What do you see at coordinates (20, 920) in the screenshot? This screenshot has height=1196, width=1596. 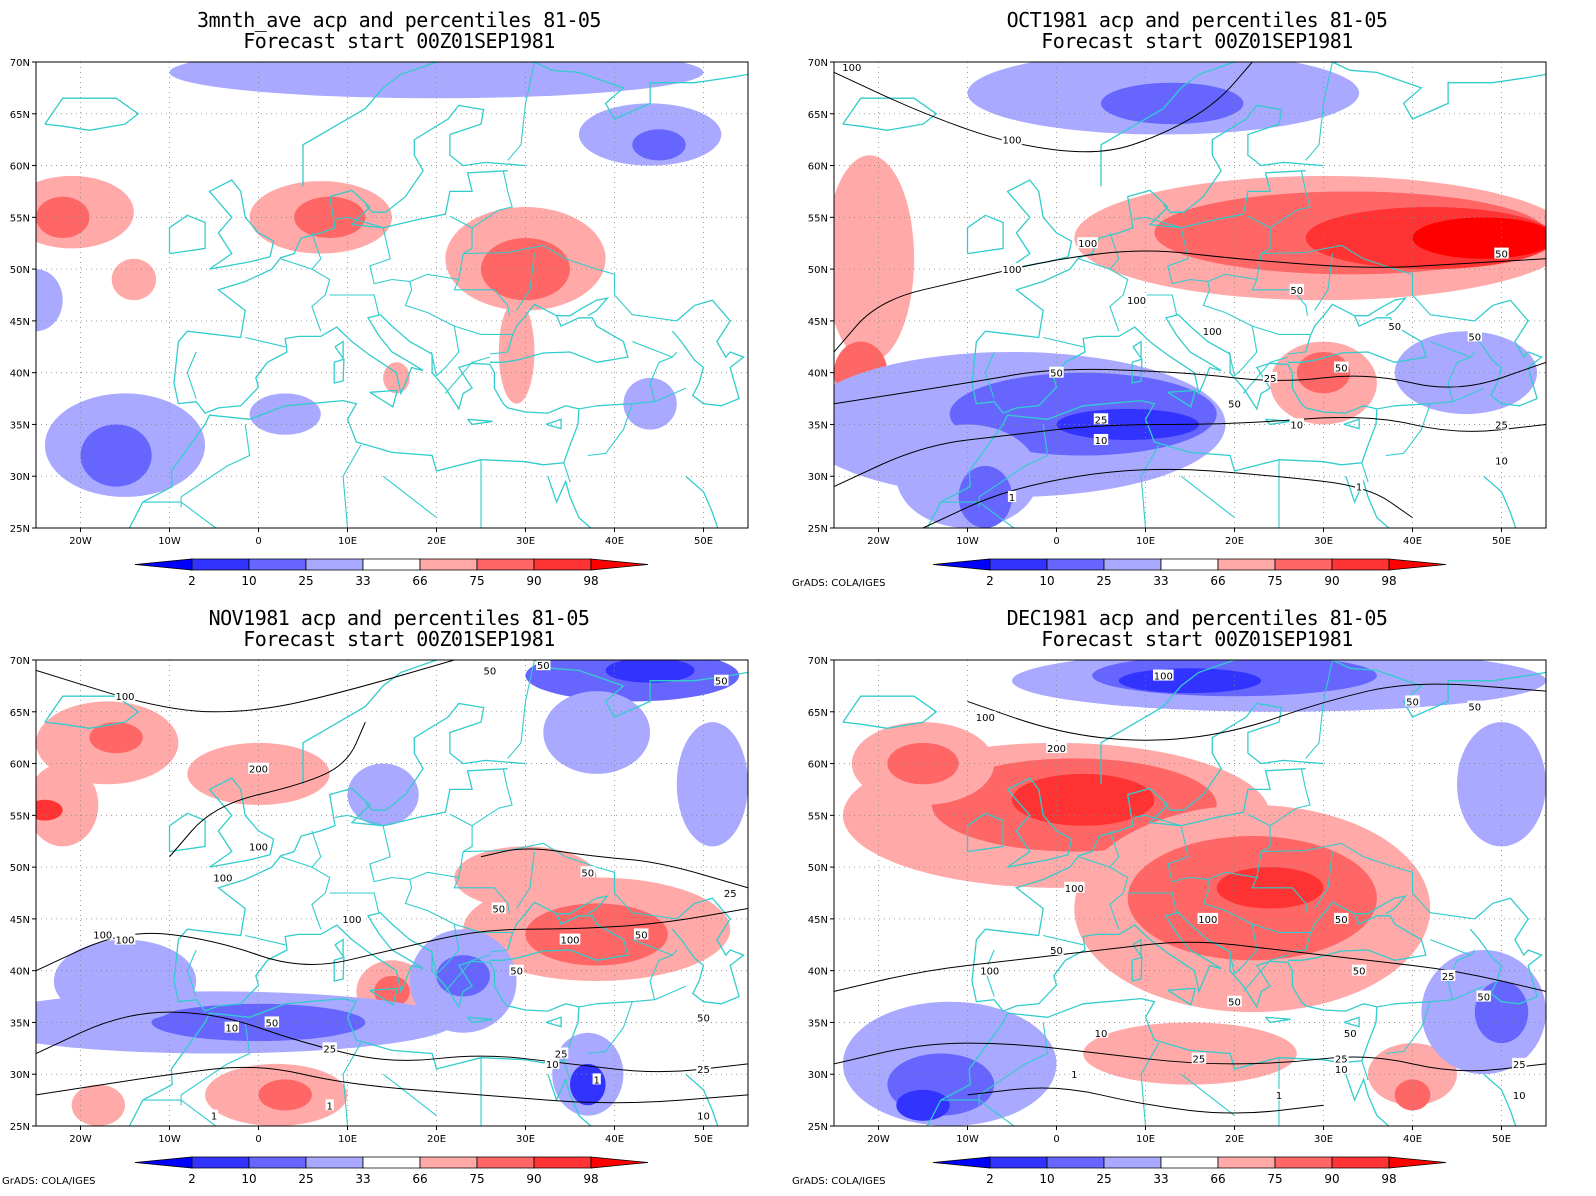 I see `lat-tick-label: 45N` at bounding box center [20, 920].